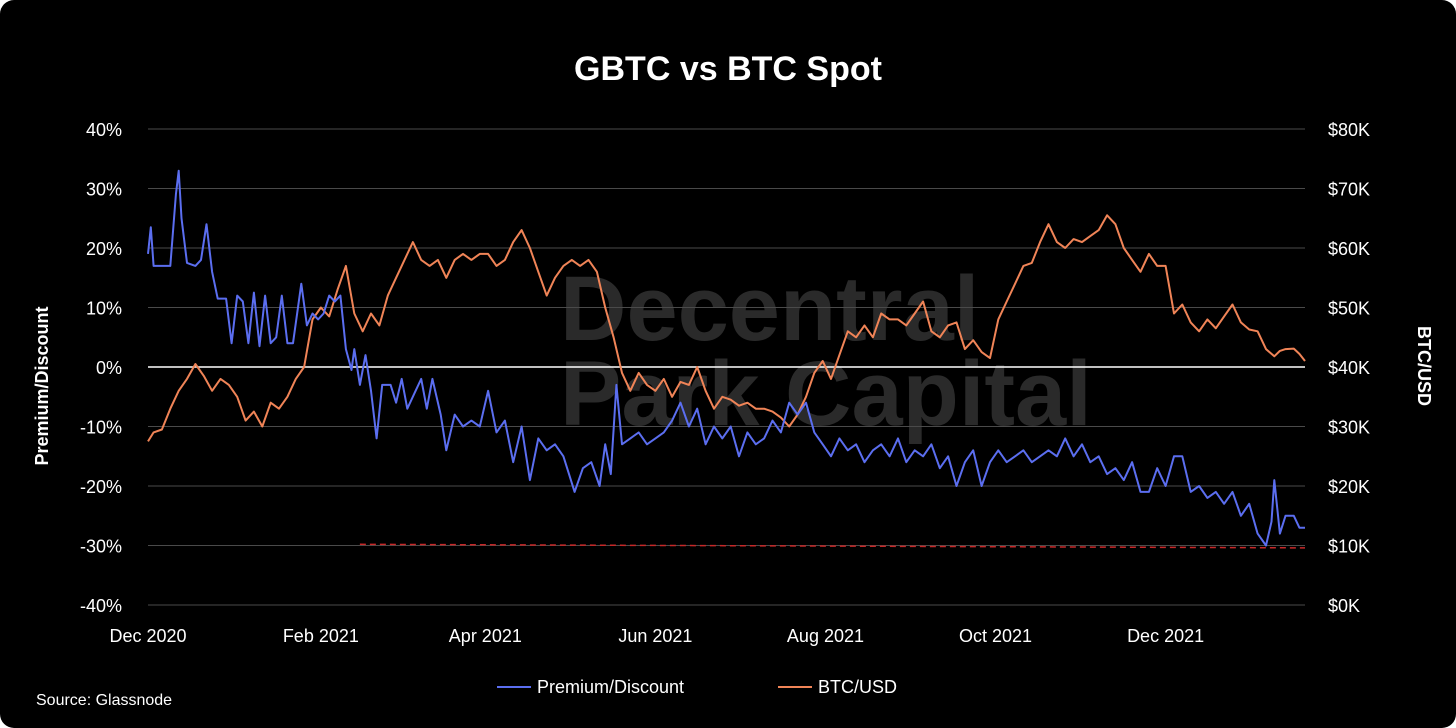 The height and width of the screenshot is (728, 1456). What do you see at coordinates (1424, 366) in the screenshot?
I see `right-axis-title: BTC/USD` at bounding box center [1424, 366].